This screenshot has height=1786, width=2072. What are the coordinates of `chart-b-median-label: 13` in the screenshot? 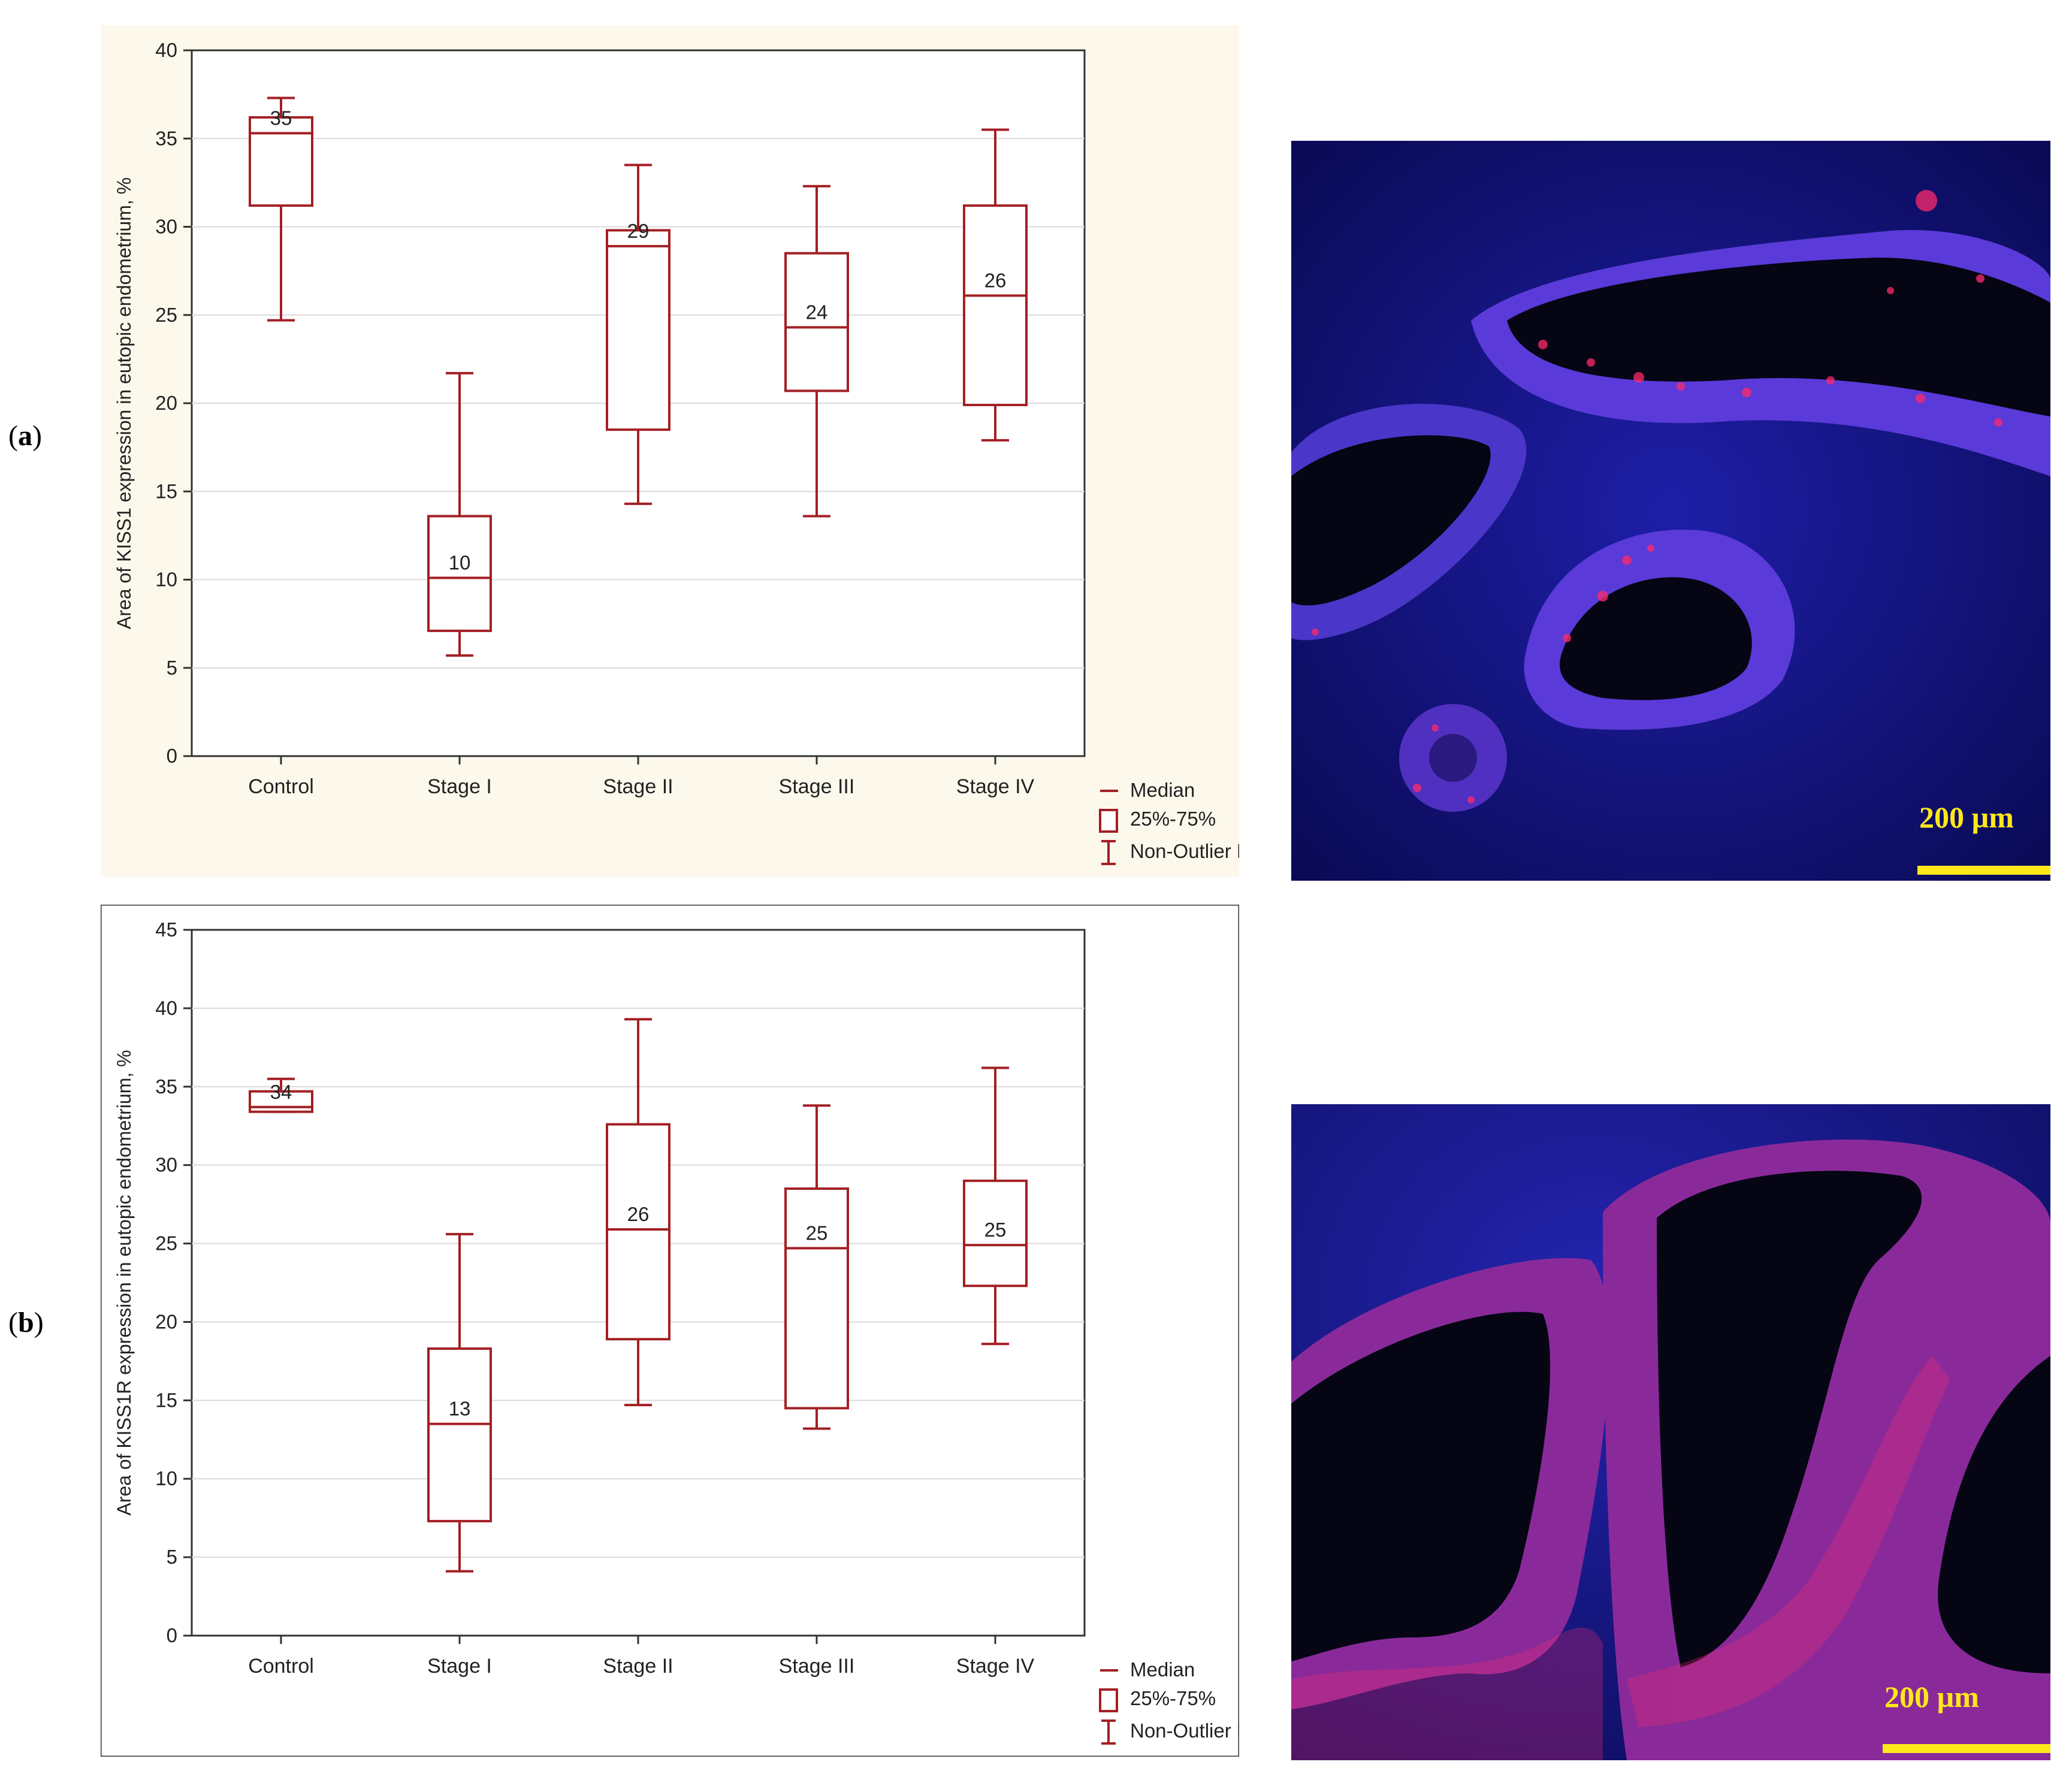 It's located at (460, 1409).